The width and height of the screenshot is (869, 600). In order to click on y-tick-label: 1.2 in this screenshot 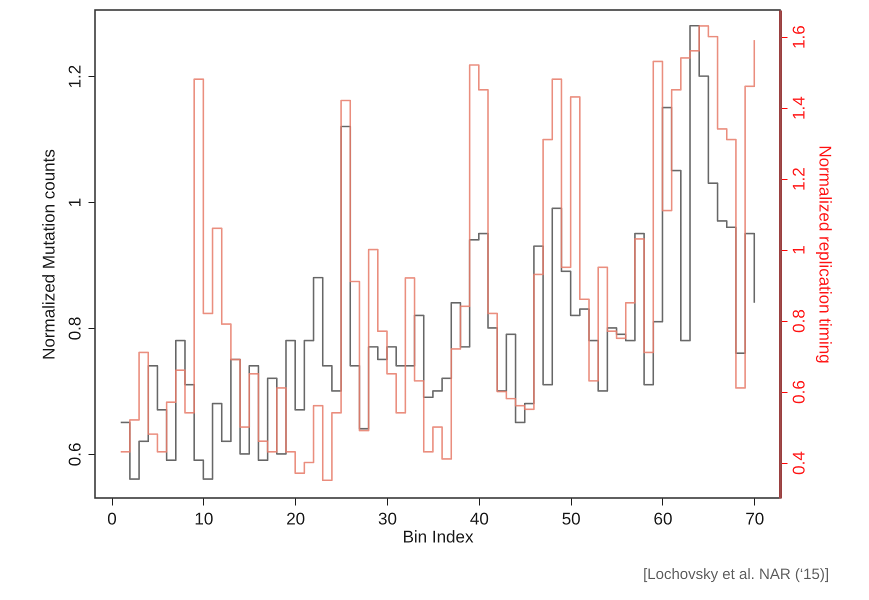, I will do `click(75, 76)`.